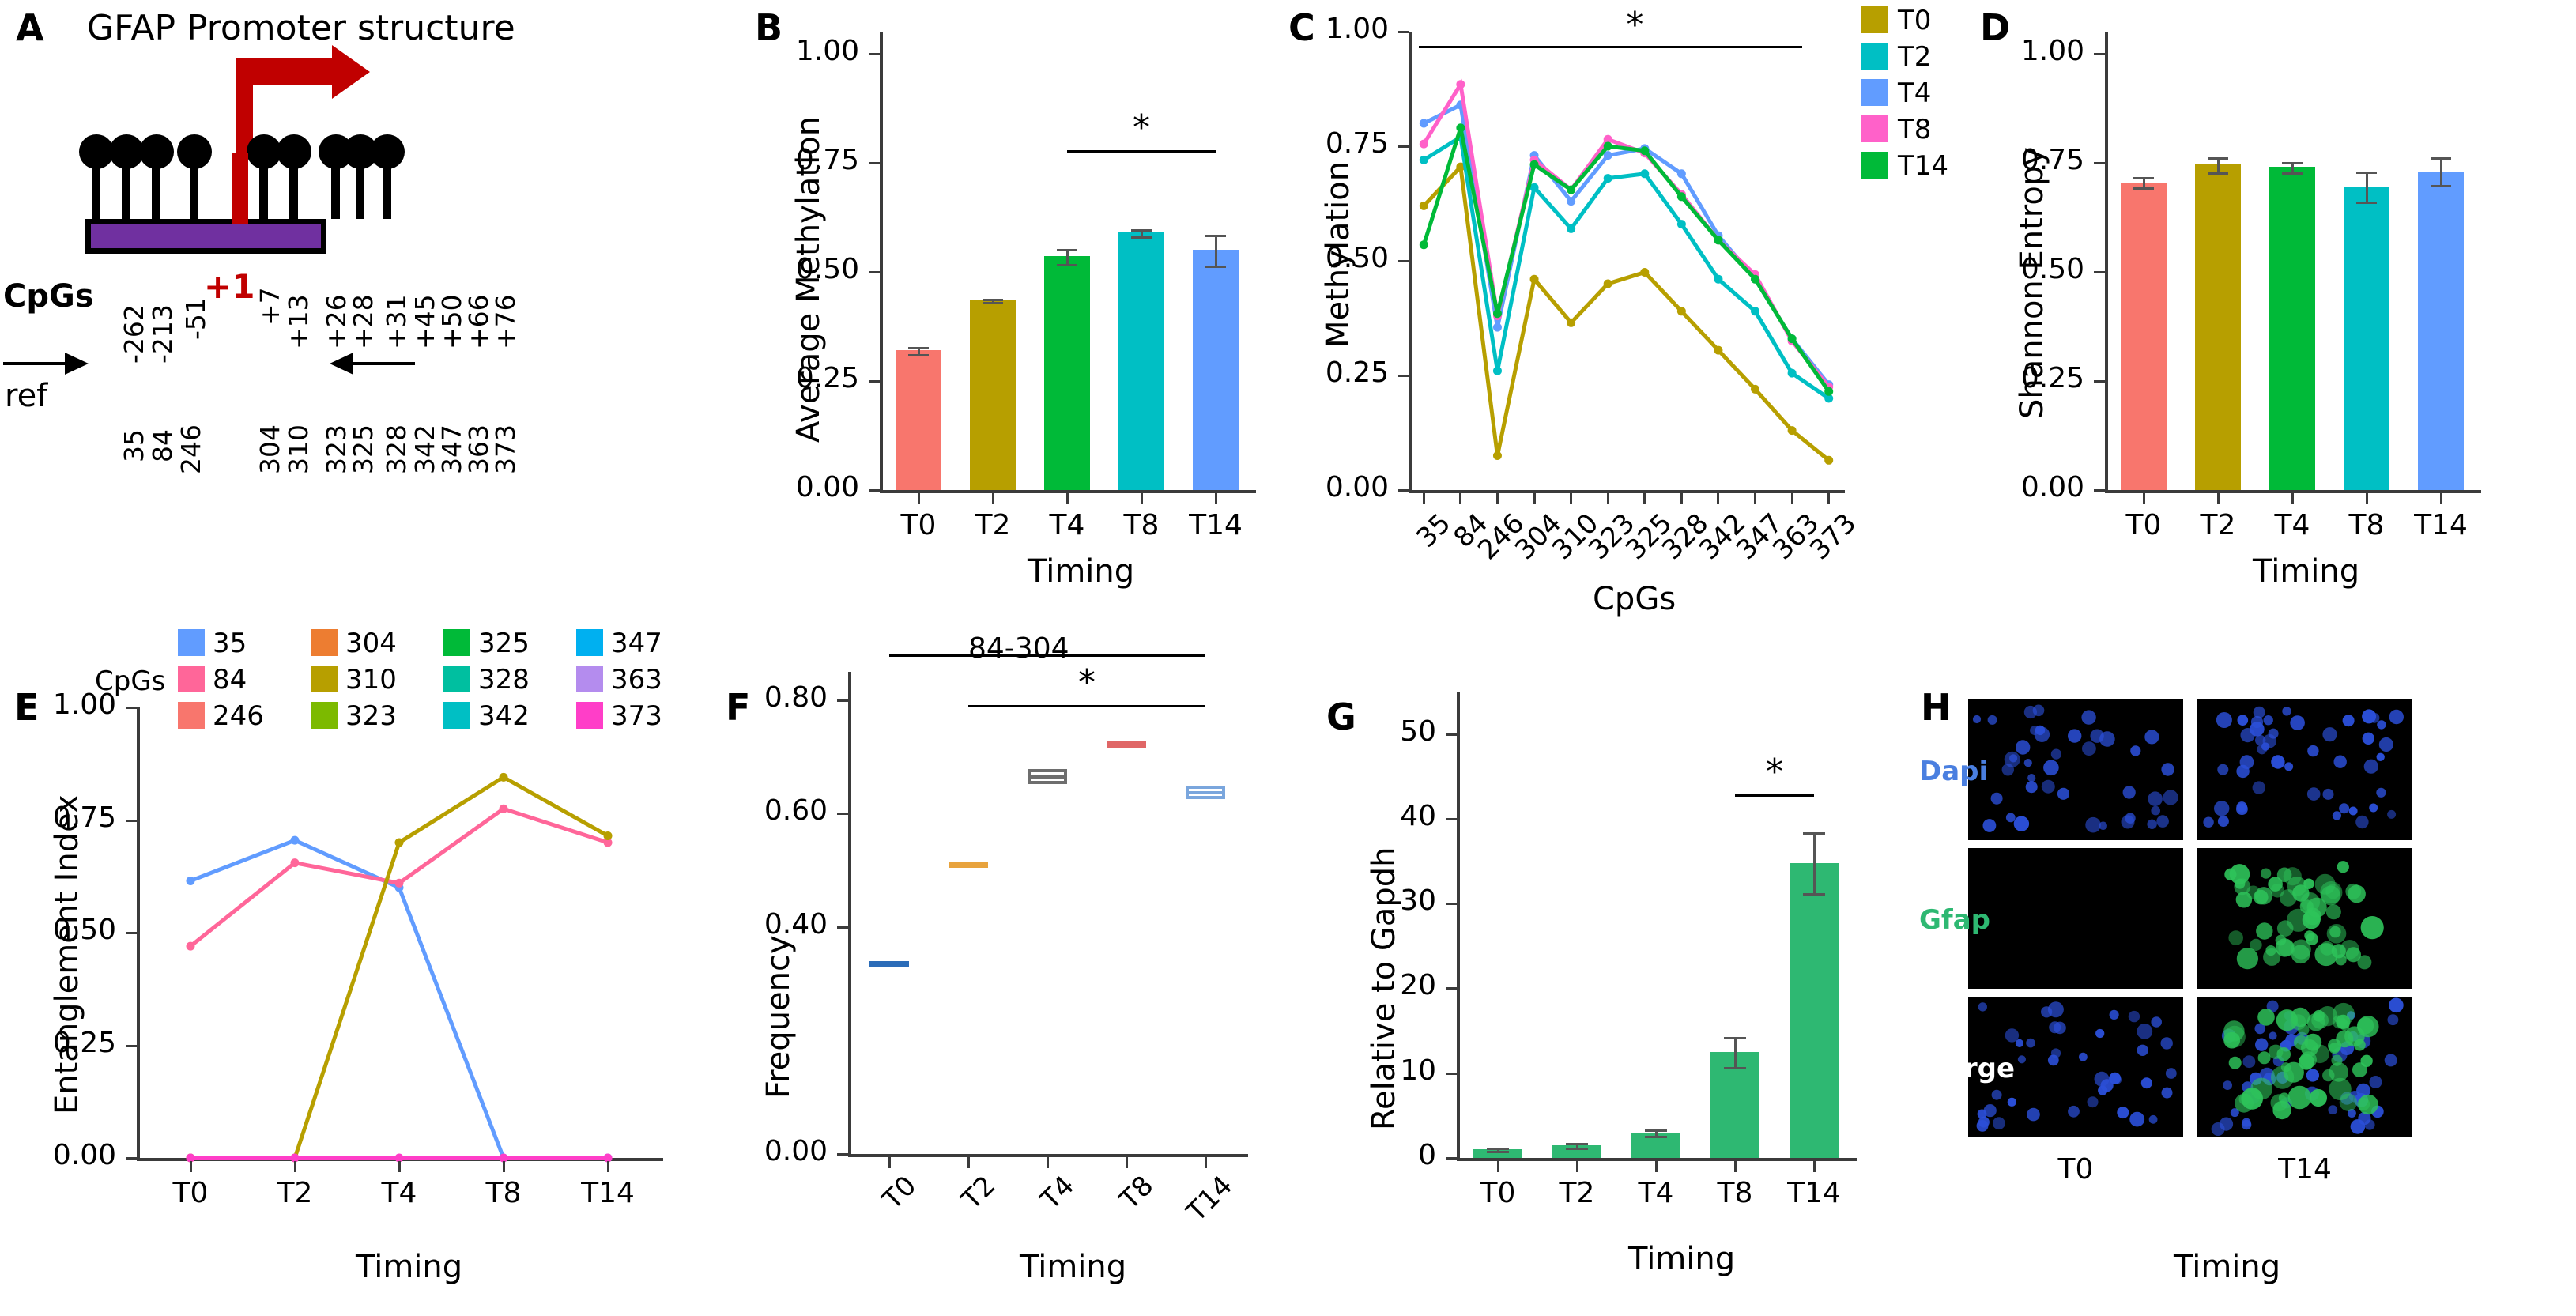 The image size is (2576, 1316). What do you see at coordinates (1915, 129) in the screenshot?
I see `legend-label-T8: T8` at bounding box center [1915, 129].